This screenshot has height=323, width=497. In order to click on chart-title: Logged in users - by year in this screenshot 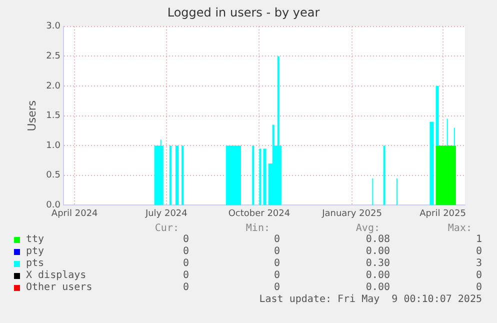, I will do `click(243, 12)`.